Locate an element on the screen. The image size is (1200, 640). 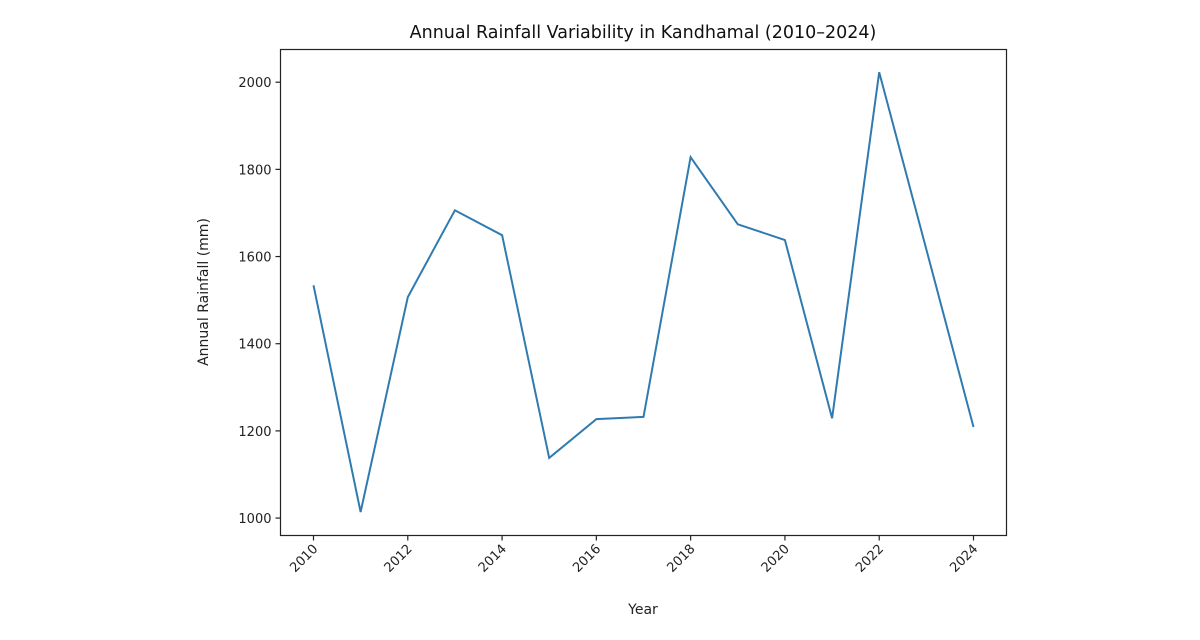
y-tick-label: 1800 is located at coordinates (254, 170).